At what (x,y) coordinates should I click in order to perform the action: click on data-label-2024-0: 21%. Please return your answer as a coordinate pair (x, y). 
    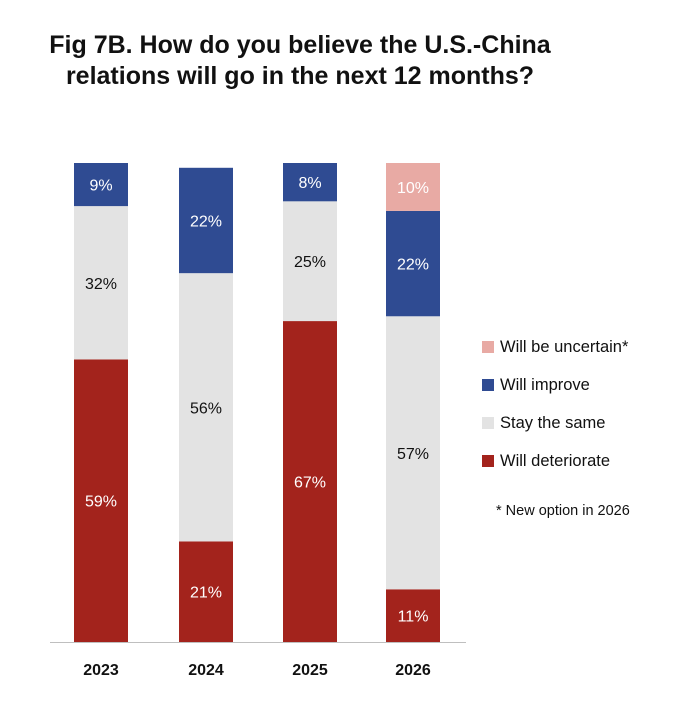
    Looking at the image, I should click on (206, 593).